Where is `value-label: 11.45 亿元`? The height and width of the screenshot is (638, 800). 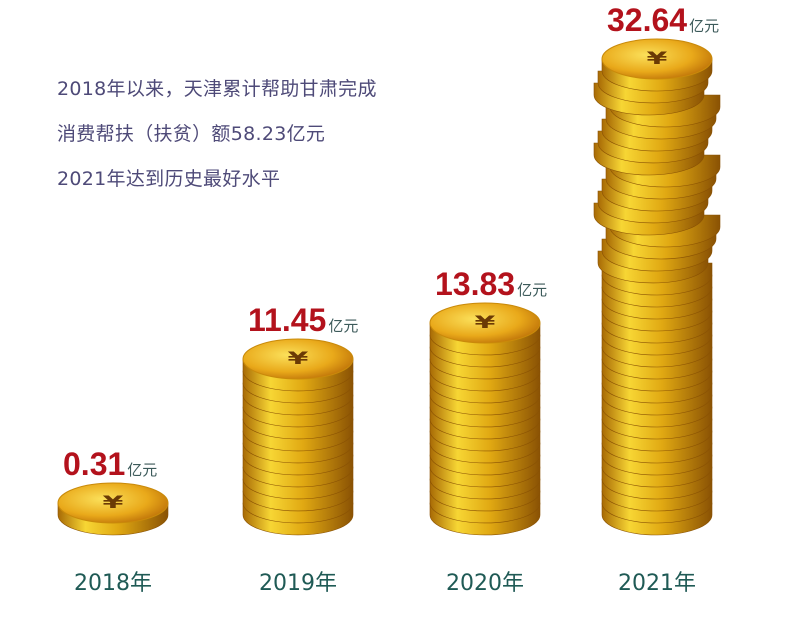 value-label: 11.45 亿元 is located at coordinates (303, 320).